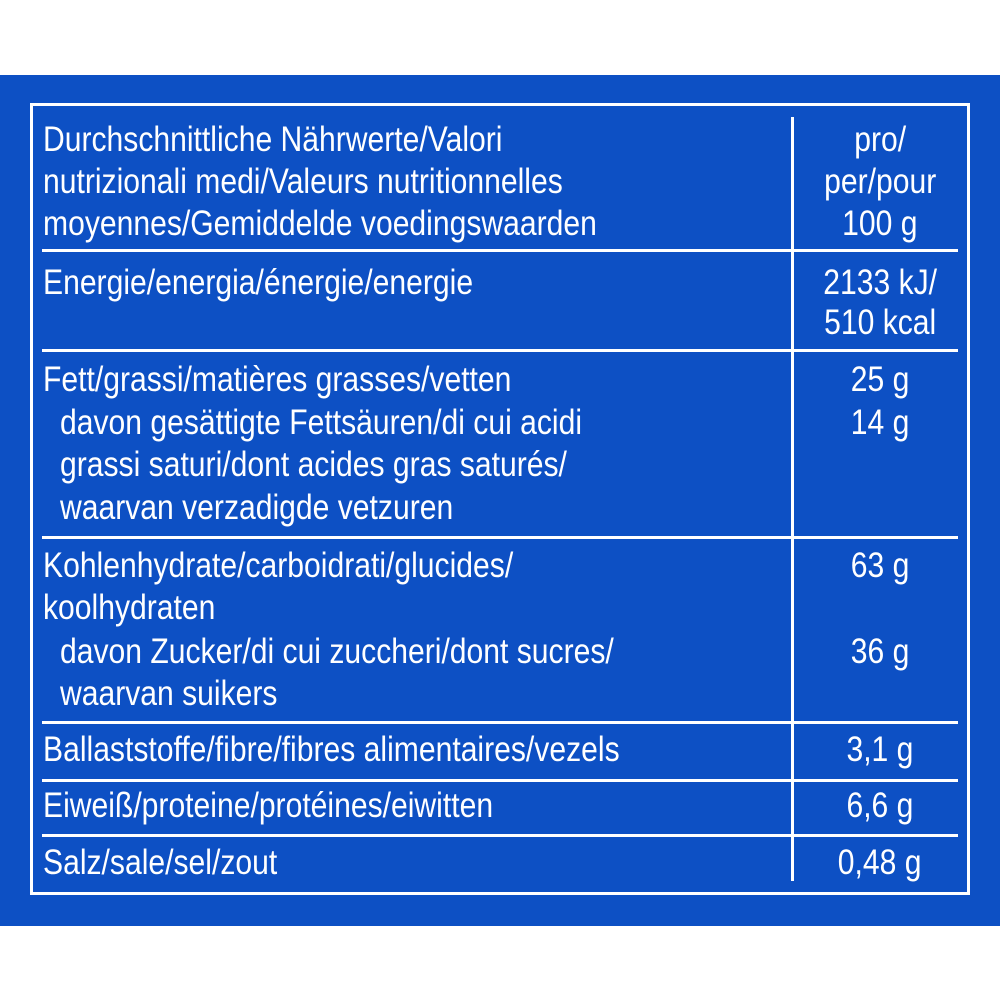 The height and width of the screenshot is (1000, 1000). What do you see at coordinates (320, 223) in the screenshot?
I see `header-label: moyennes/Gemiddelde voedingswaarden` at bounding box center [320, 223].